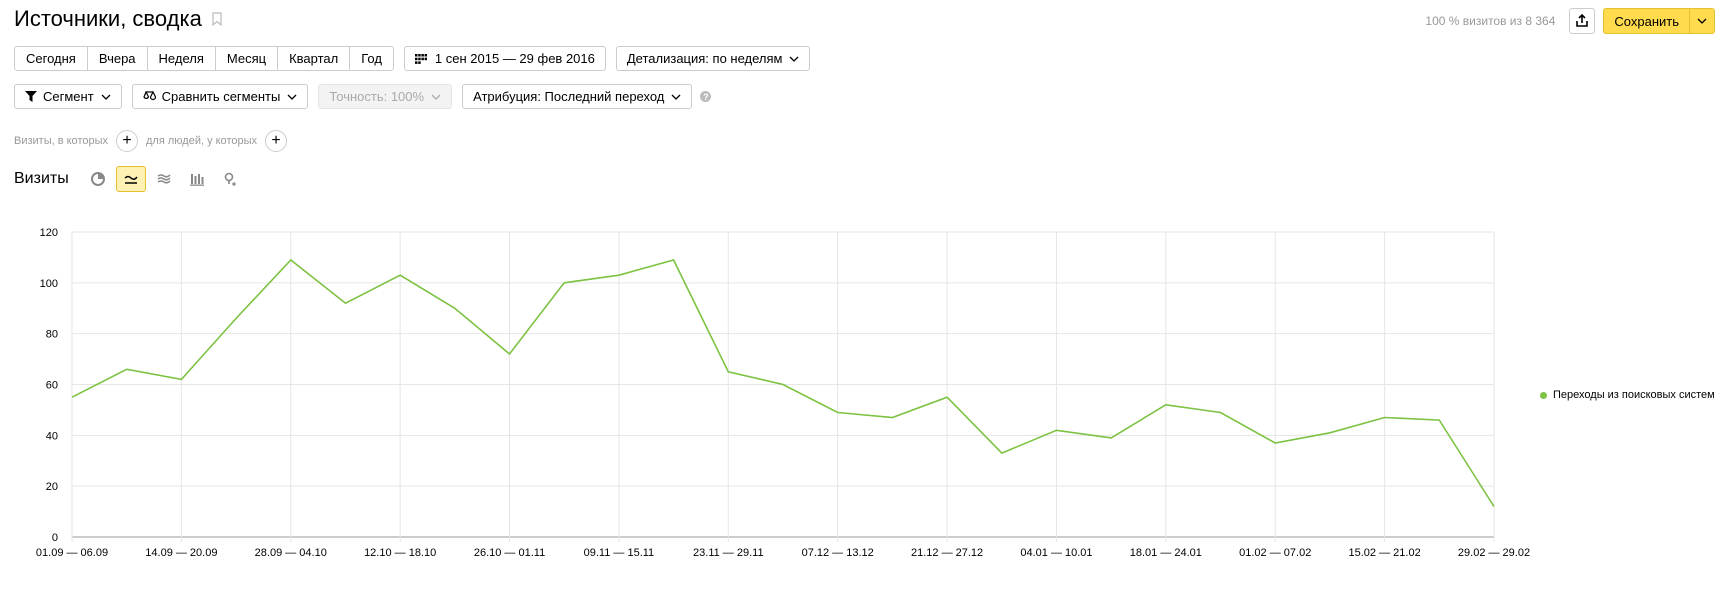  I want to click on y-tick-label: 0, so click(55, 538).